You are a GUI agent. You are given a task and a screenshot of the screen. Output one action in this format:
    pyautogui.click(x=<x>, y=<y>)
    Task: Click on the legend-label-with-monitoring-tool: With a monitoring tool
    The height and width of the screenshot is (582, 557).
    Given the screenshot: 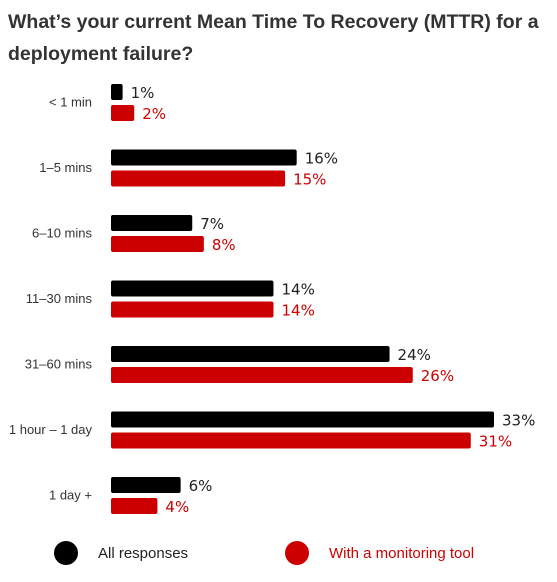 What is the action you would take?
    pyautogui.click(x=402, y=553)
    